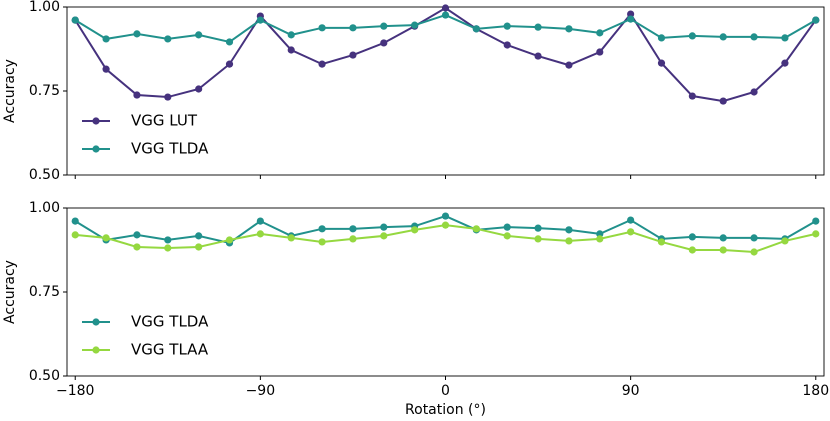 The image size is (830, 421). I want to click on y-tick-label: 0.75, so click(44, 91).